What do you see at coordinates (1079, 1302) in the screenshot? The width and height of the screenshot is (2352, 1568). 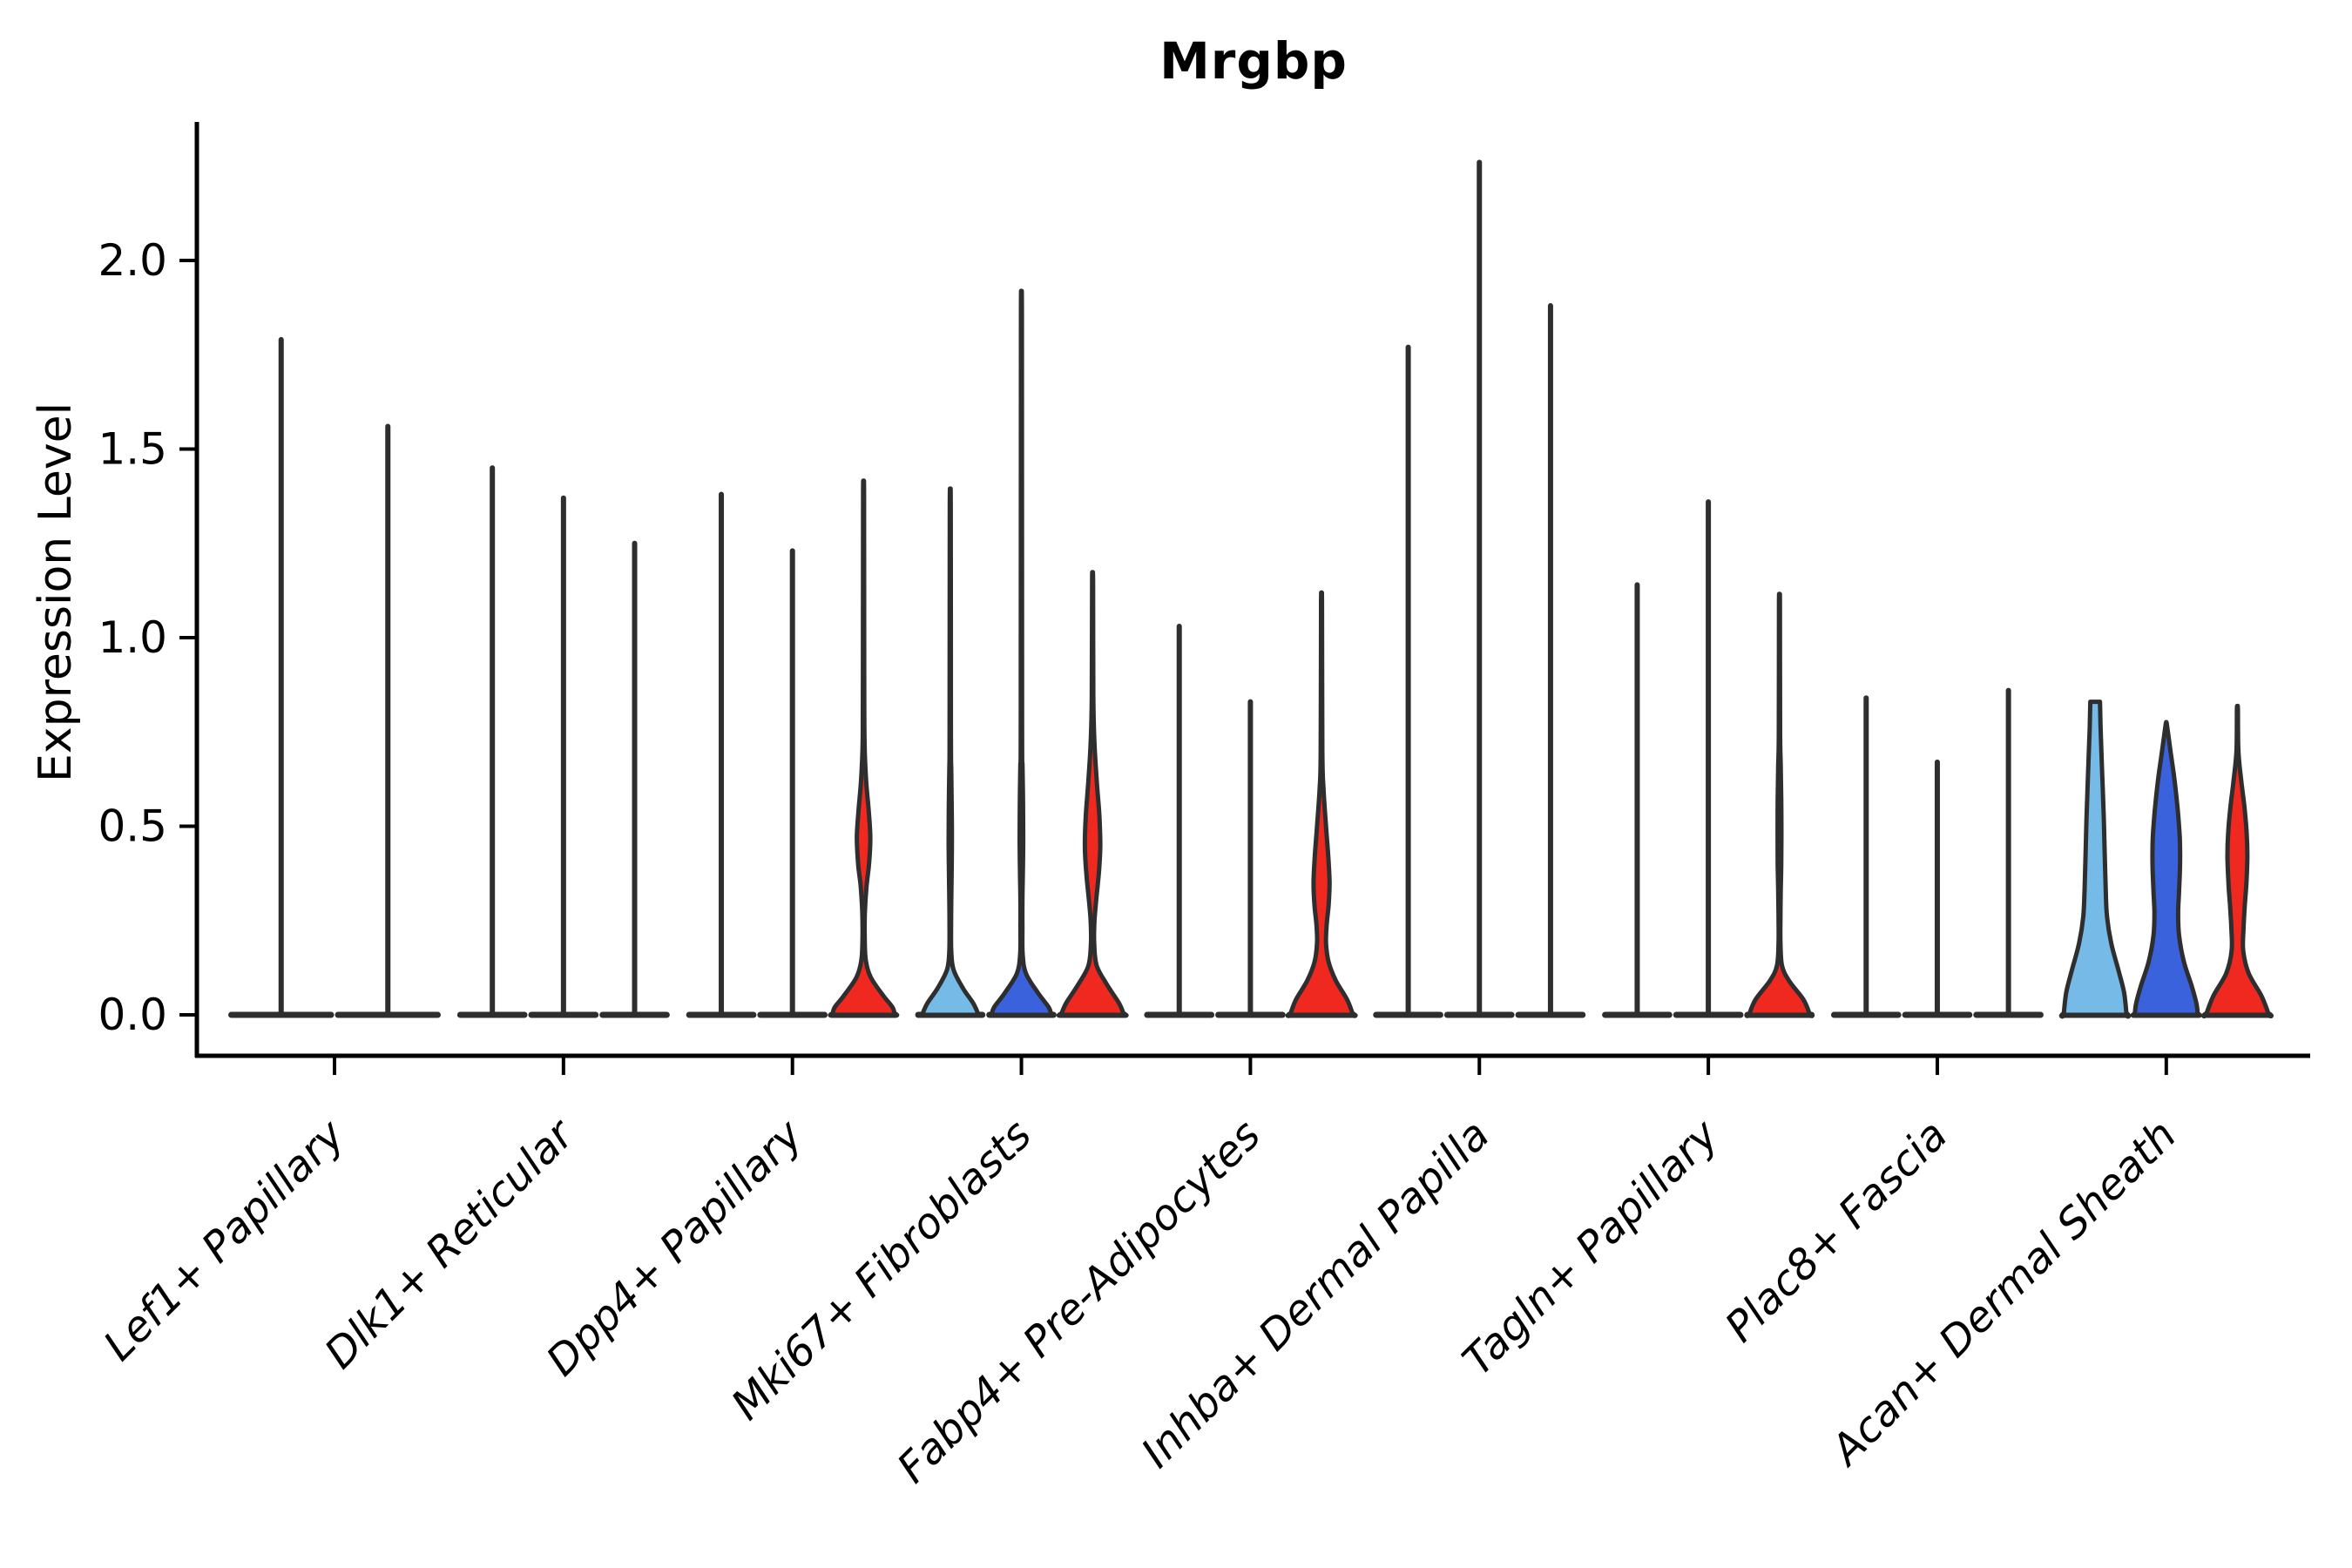 I see `x-tick-label: Fabp4+ Pre-Adipocytes` at bounding box center [1079, 1302].